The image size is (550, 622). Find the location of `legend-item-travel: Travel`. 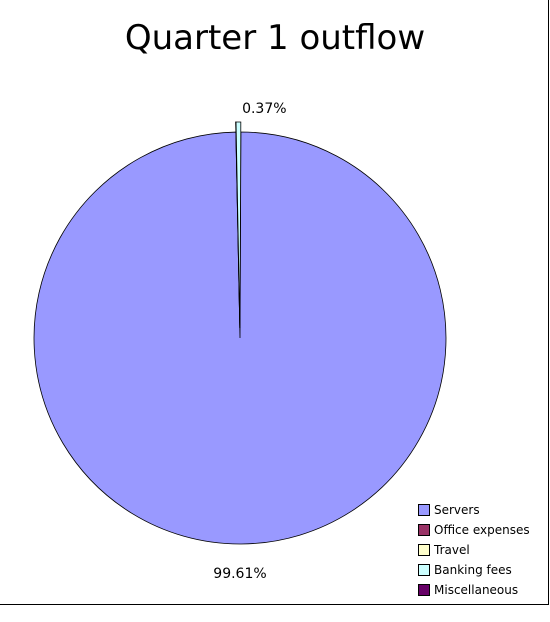

legend-item-travel: Travel is located at coordinates (480, 550).